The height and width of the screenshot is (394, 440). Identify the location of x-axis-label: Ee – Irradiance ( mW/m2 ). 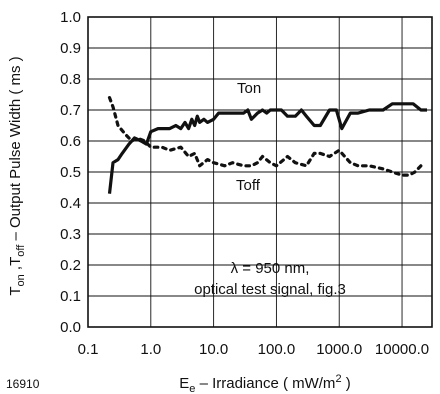
(264, 383).